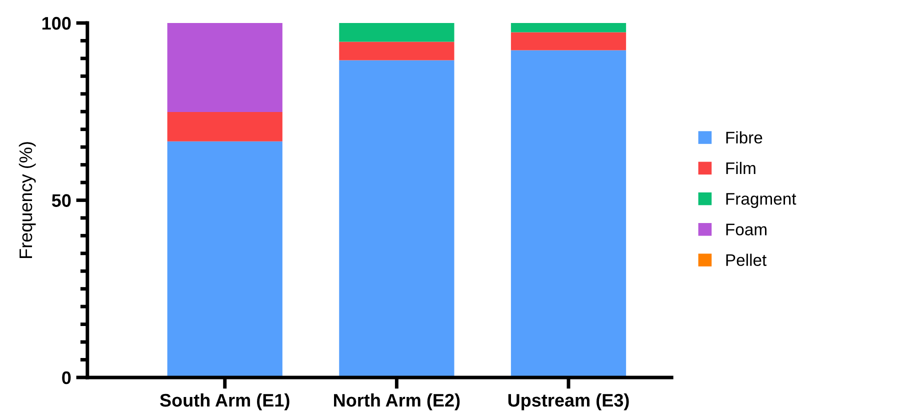 This screenshot has width=920, height=418. I want to click on legend-label: Pellet, so click(746, 260).